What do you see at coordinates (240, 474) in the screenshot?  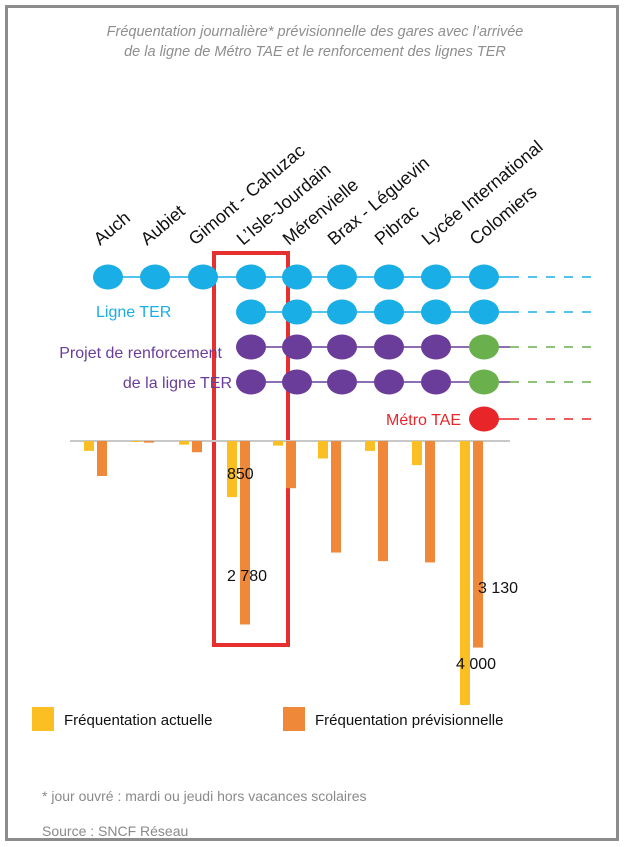 I see `data-label: 850` at bounding box center [240, 474].